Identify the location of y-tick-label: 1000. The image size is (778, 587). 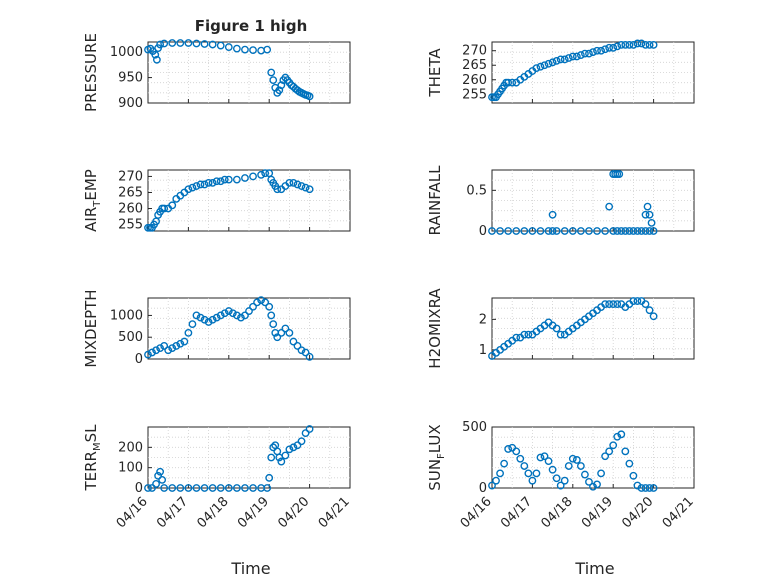
(126, 52).